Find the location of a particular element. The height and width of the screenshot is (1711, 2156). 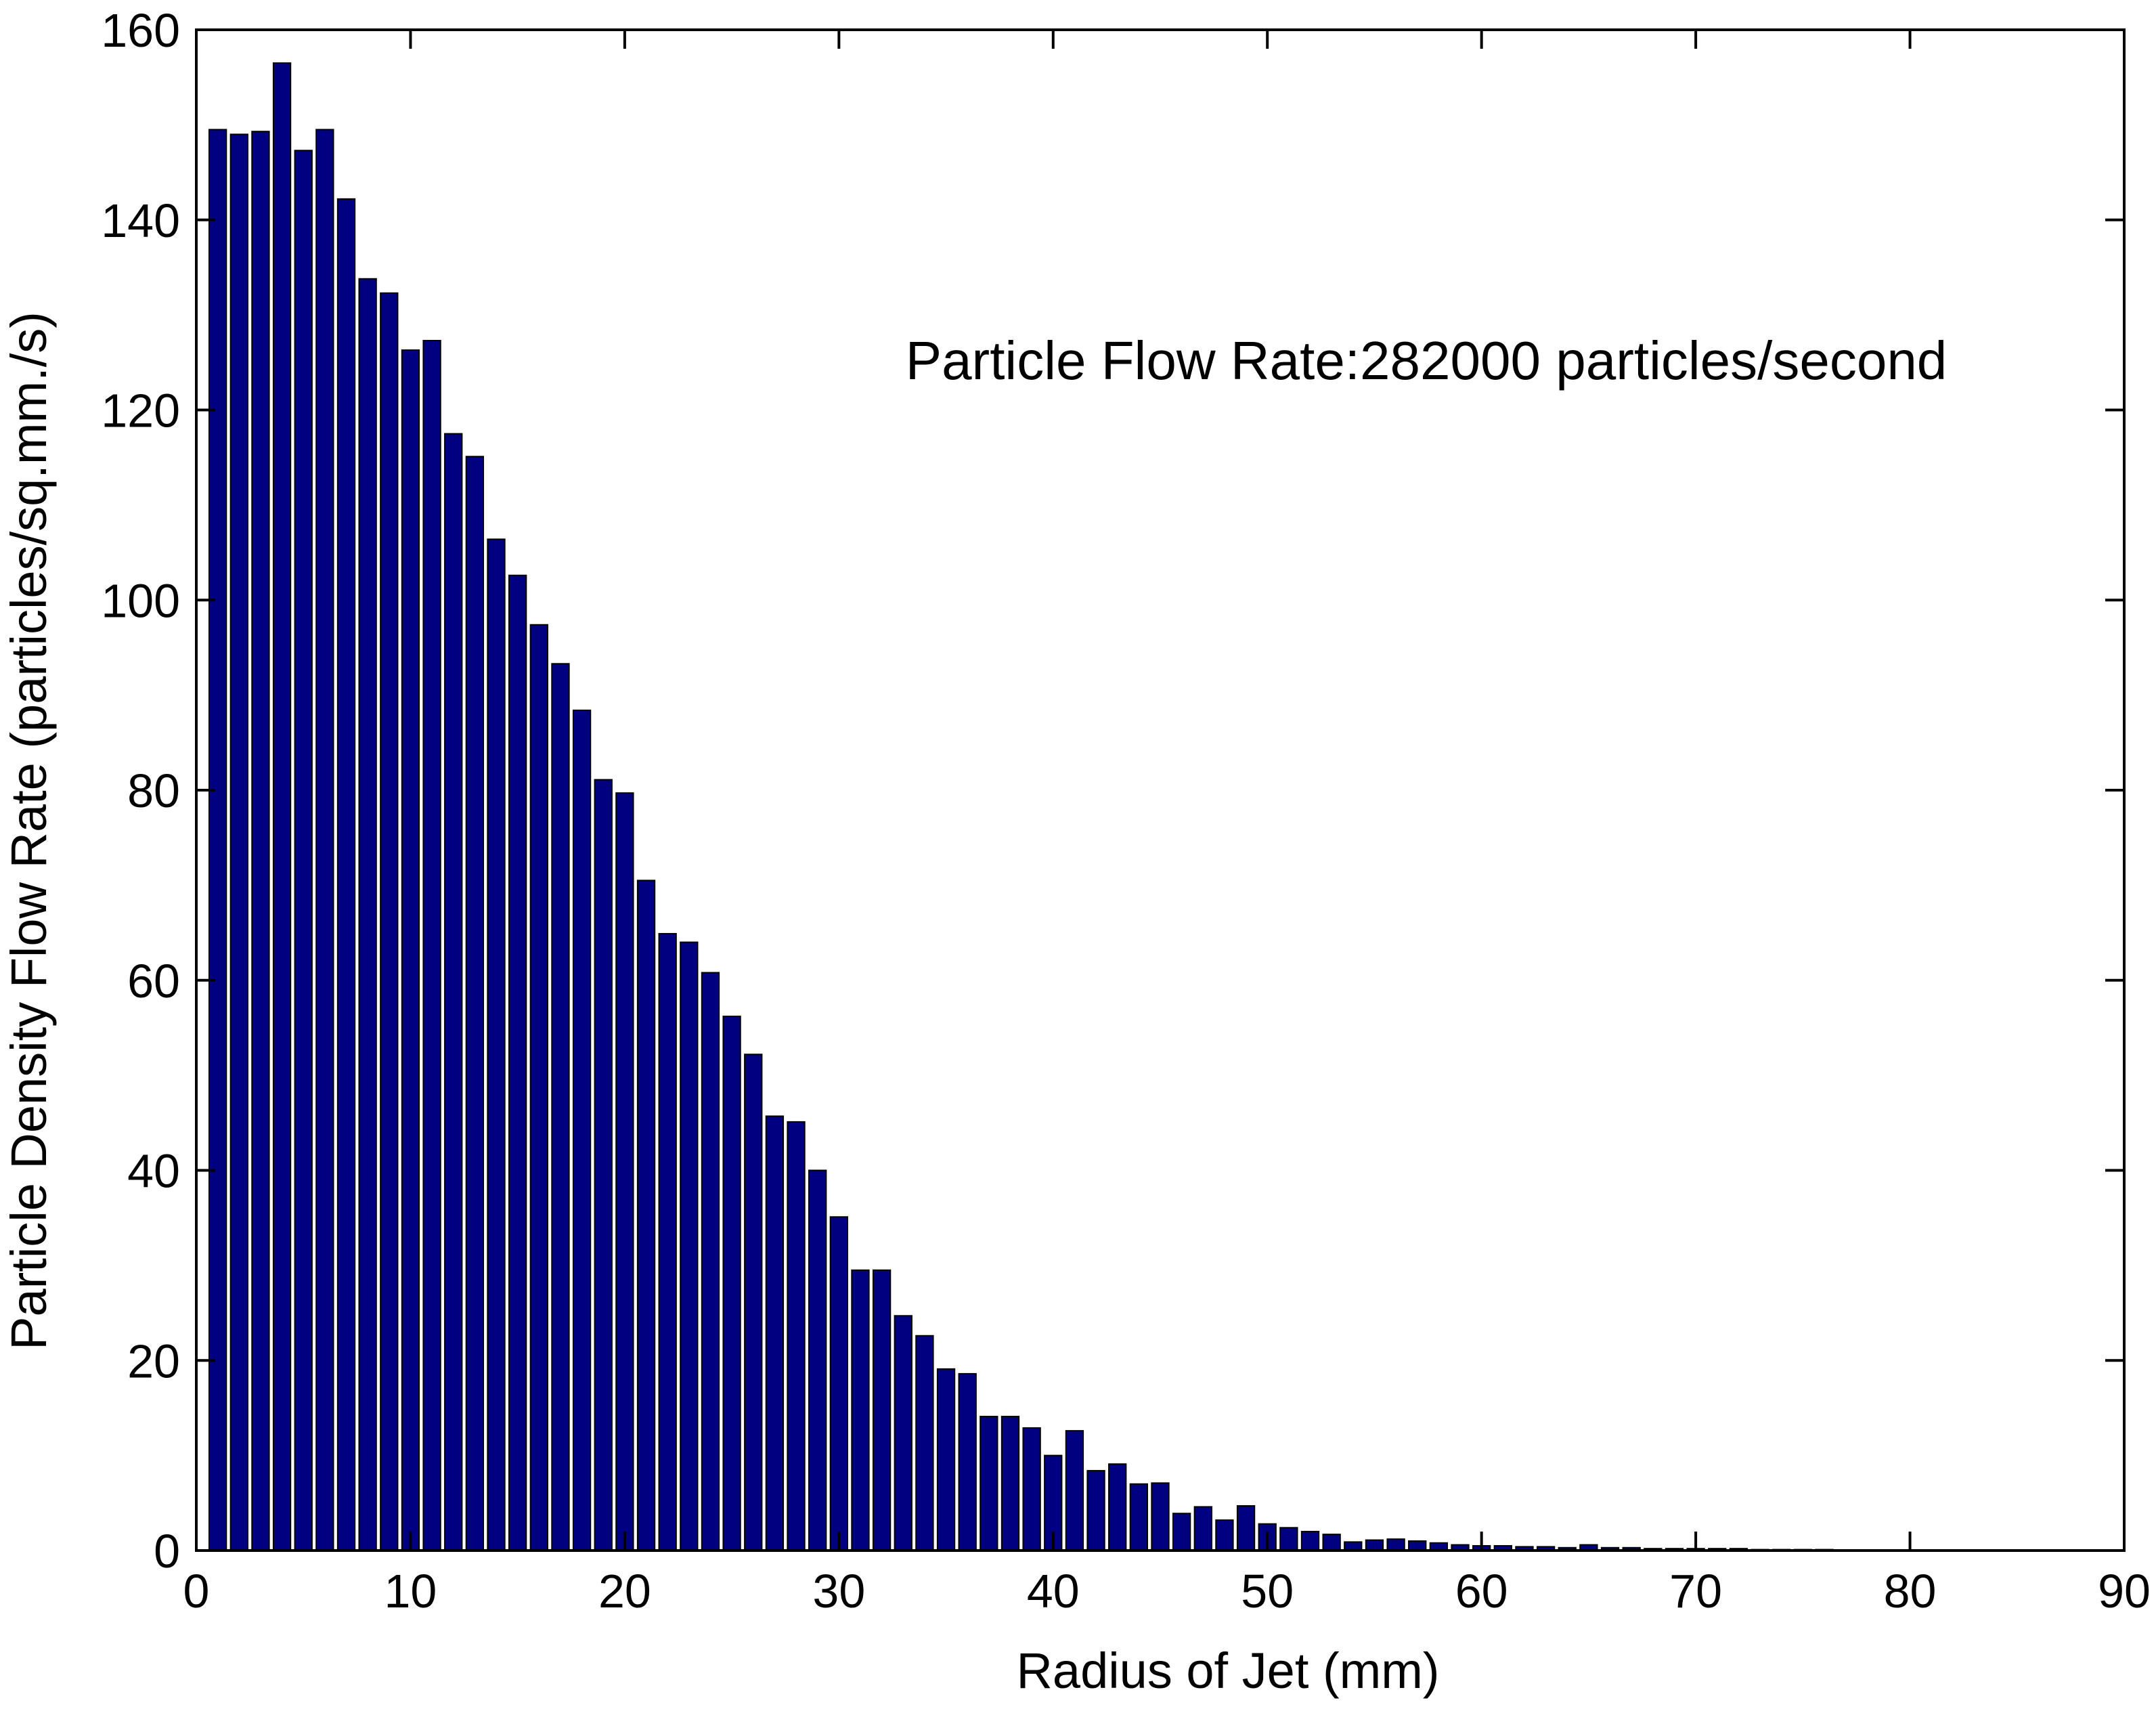

bar-r15 is located at coordinates (517, 1063).